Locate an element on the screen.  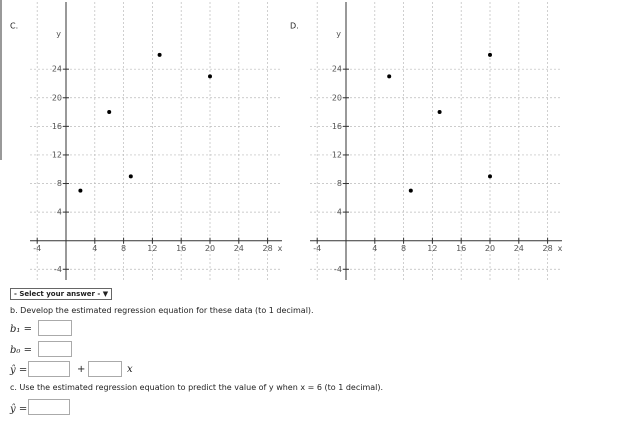
intercept-input is located at coordinates (49, 369).